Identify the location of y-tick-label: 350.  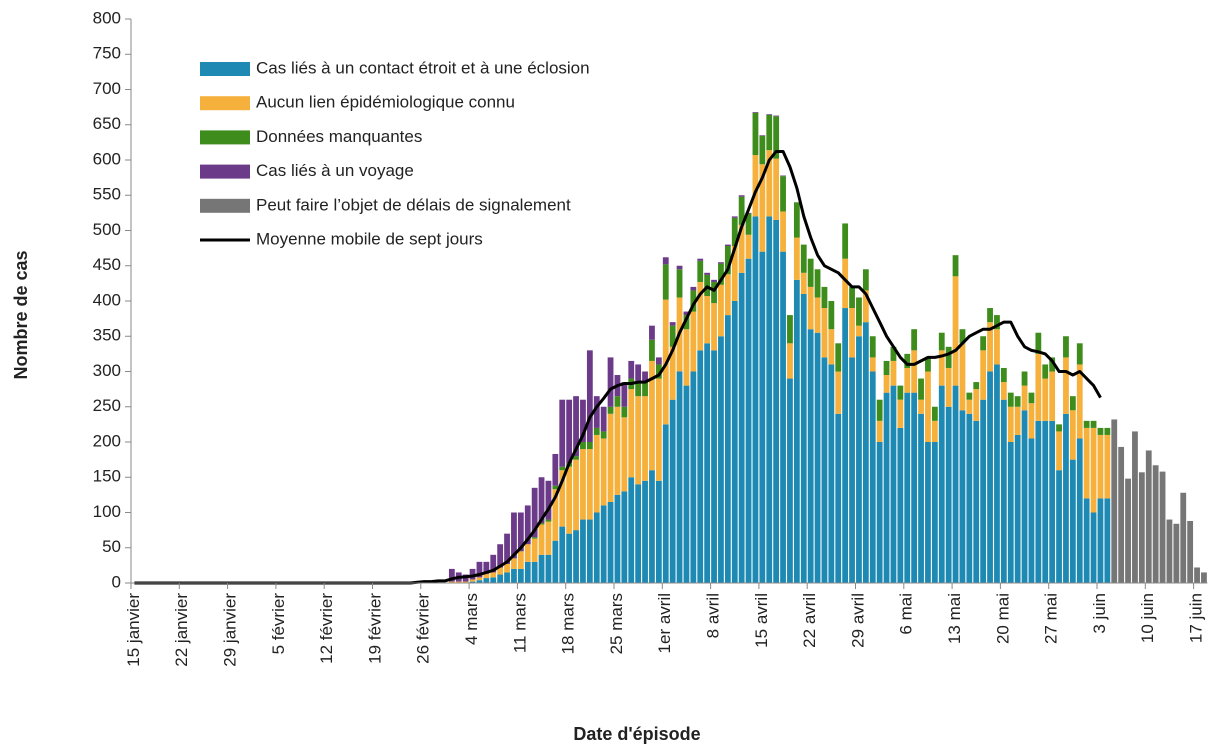
(107, 335).